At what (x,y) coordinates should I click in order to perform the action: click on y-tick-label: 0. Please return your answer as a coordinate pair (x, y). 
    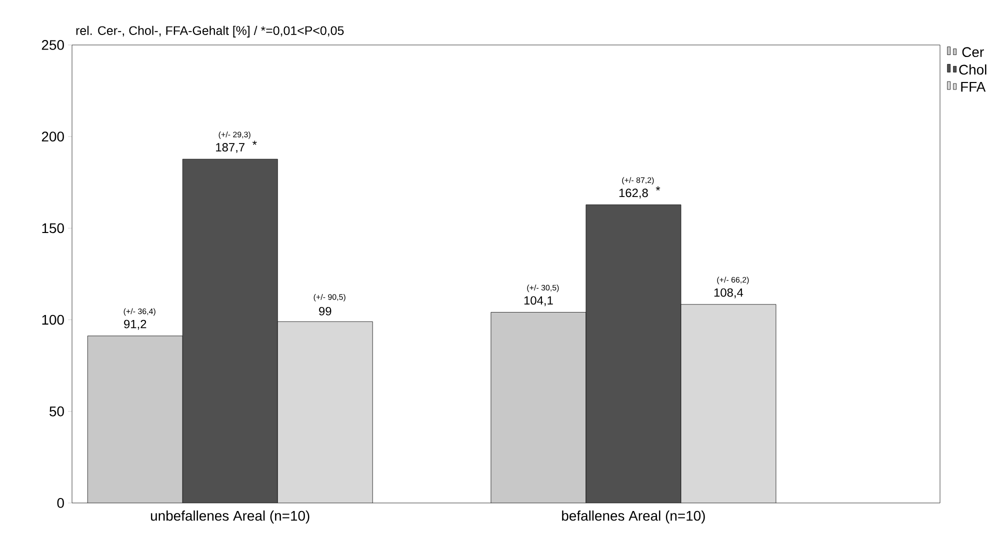
    Looking at the image, I should click on (60, 503).